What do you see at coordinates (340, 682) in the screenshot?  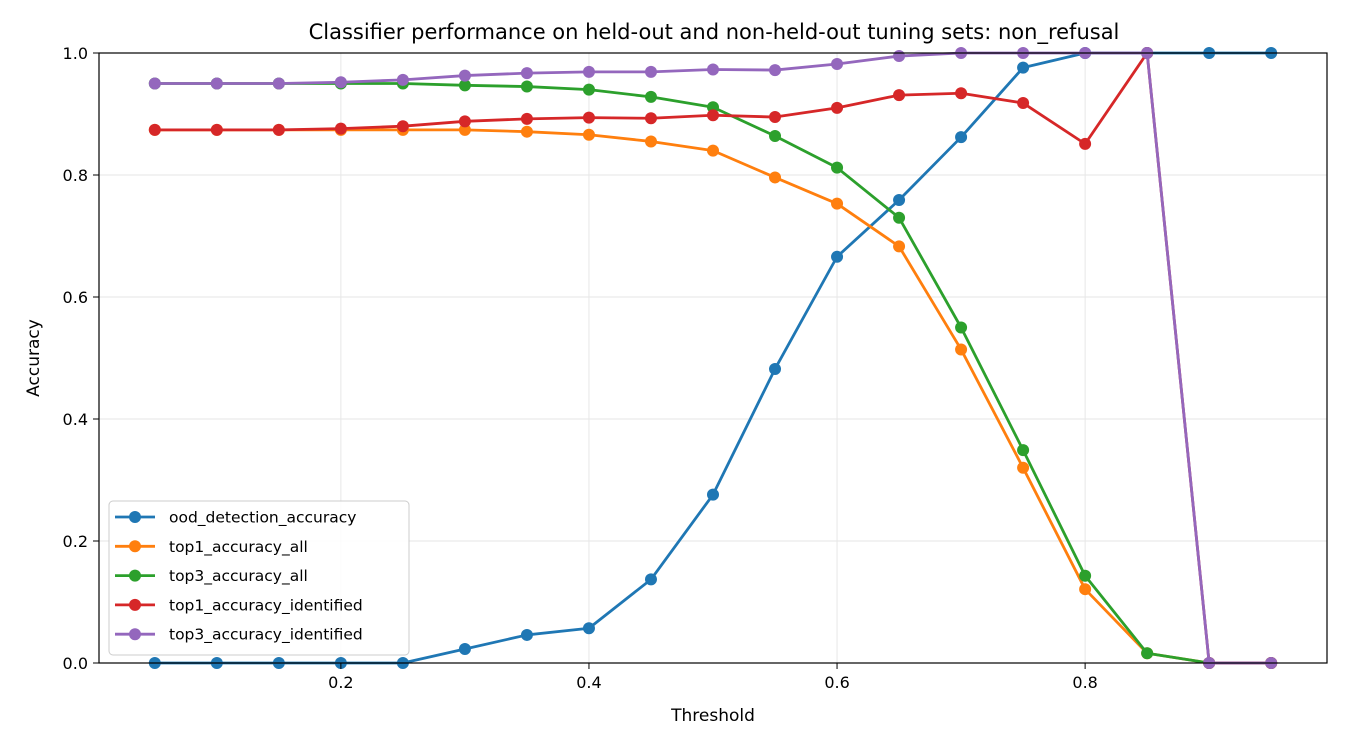 I see `x-tick-label: 0.2` at bounding box center [340, 682].